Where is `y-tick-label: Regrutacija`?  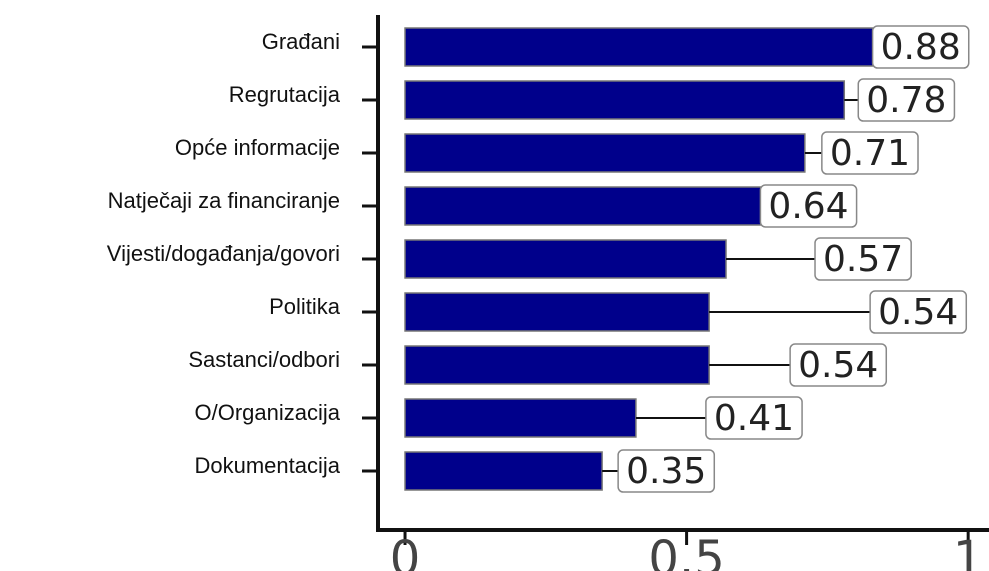
y-tick-label: Regrutacija is located at coordinates (285, 94).